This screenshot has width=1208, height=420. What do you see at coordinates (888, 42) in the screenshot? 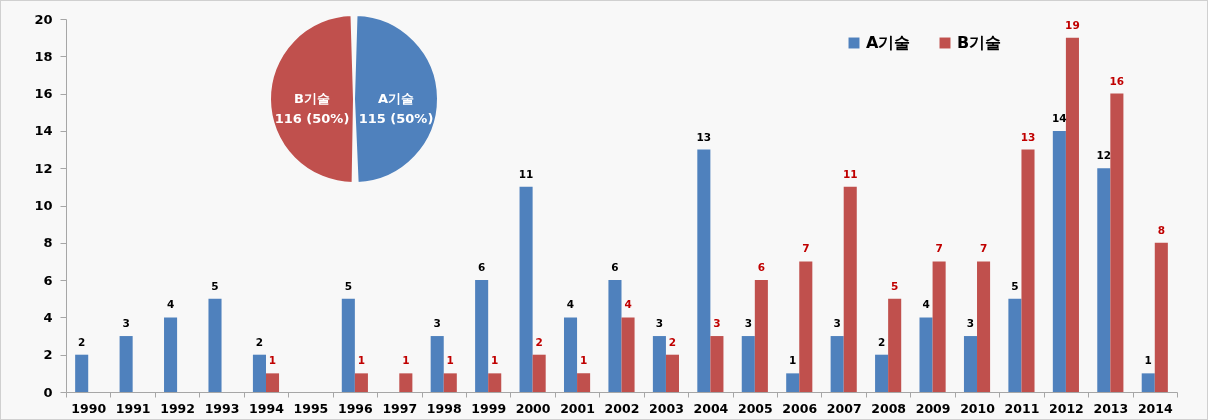
I see `legend-label: A기술` at bounding box center [888, 42].